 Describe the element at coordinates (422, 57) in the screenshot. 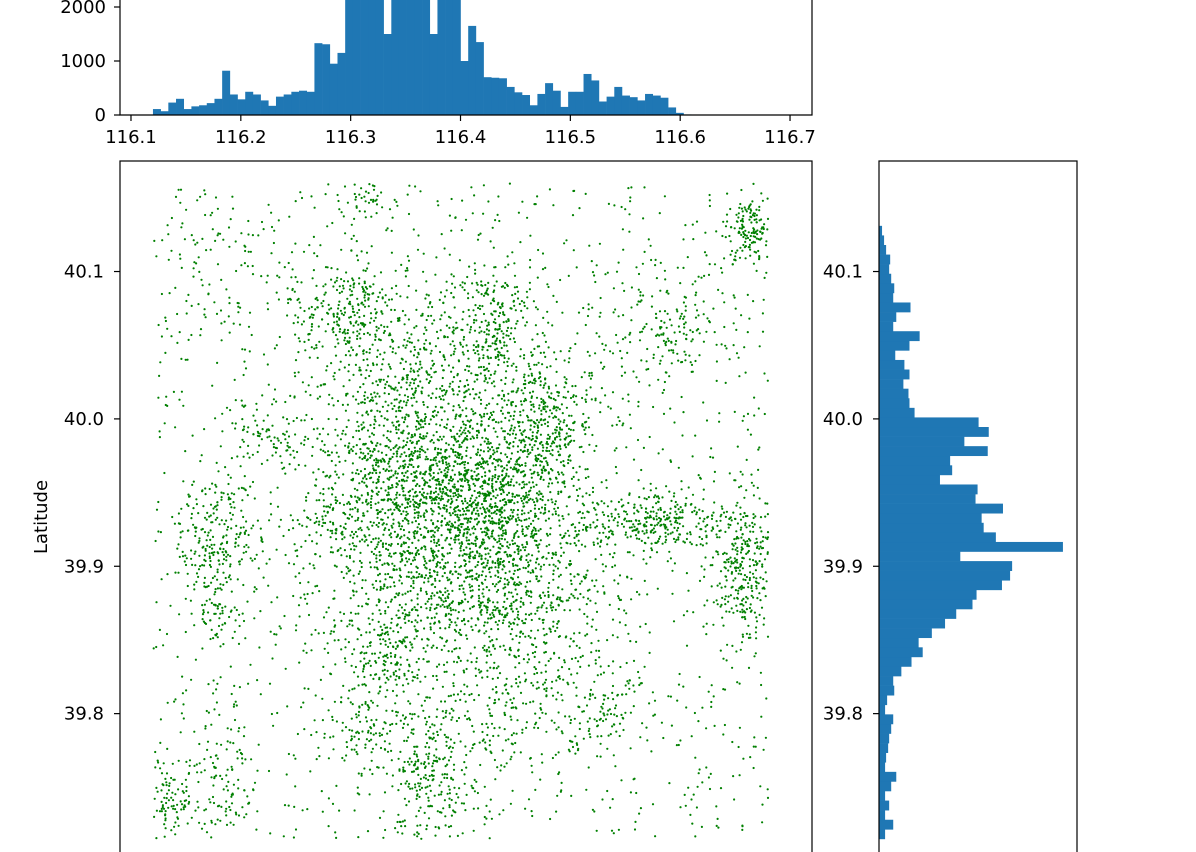

I see `top-histogram-bars` at that location.